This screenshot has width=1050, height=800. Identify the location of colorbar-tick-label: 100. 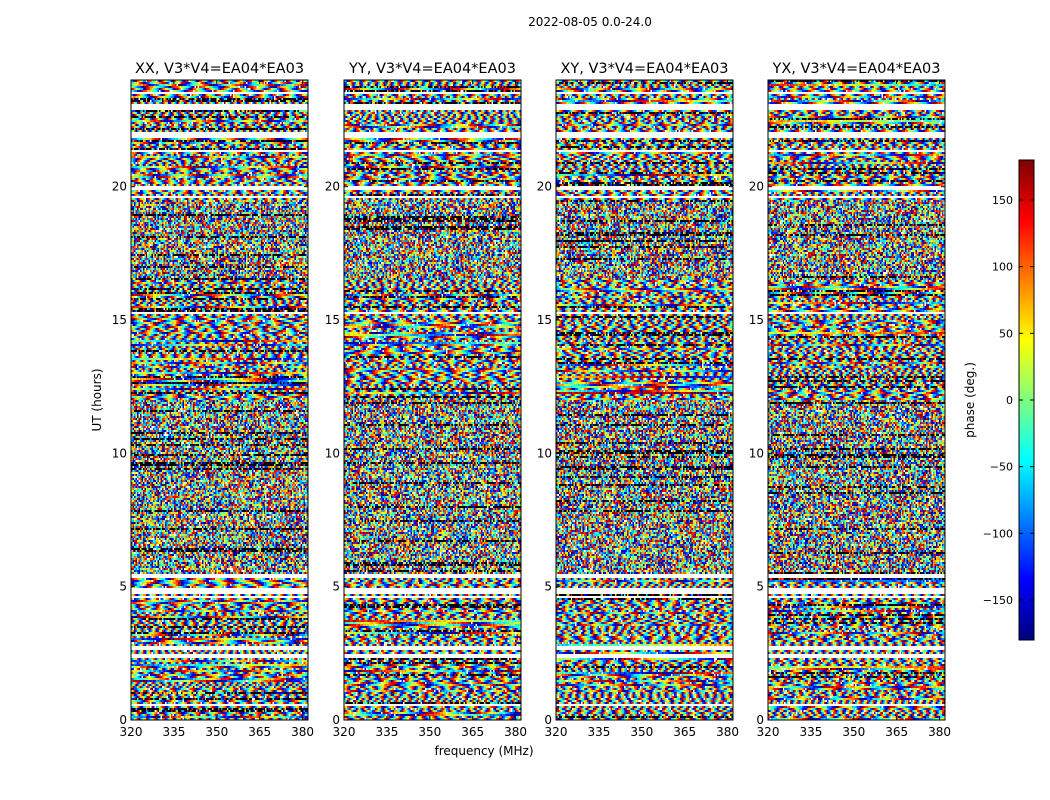
(1002, 267).